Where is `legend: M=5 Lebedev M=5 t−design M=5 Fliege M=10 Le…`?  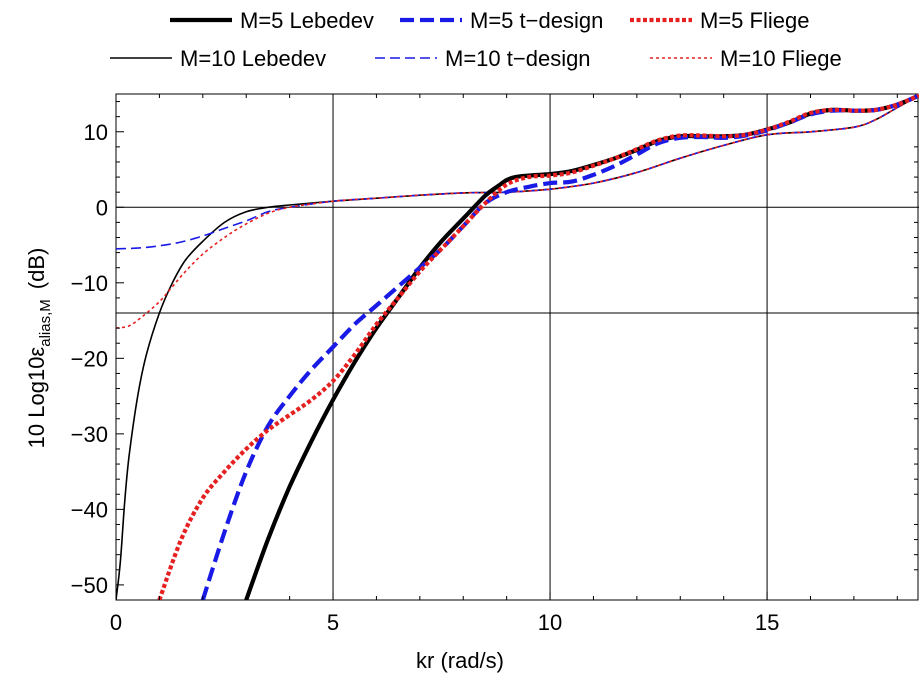
legend: M=5 Lebedev M=5 t−design M=5 Fliege M=10 Le… is located at coordinates (476, 39).